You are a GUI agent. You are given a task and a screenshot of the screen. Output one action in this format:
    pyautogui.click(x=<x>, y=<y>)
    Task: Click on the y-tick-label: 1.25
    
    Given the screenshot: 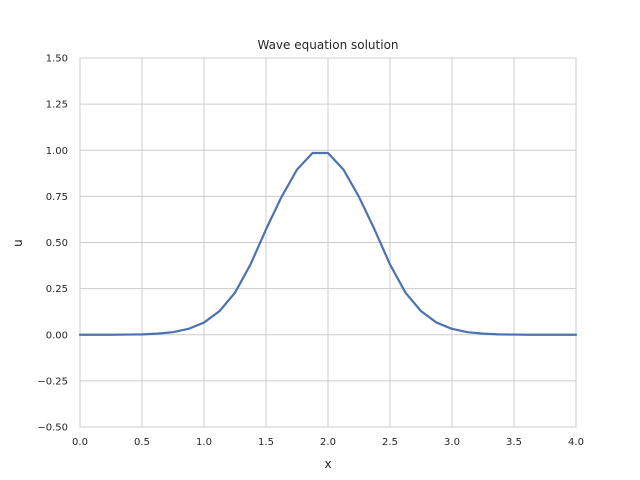 What is the action you would take?
    pyautogui.click(x=57, y=105)
    